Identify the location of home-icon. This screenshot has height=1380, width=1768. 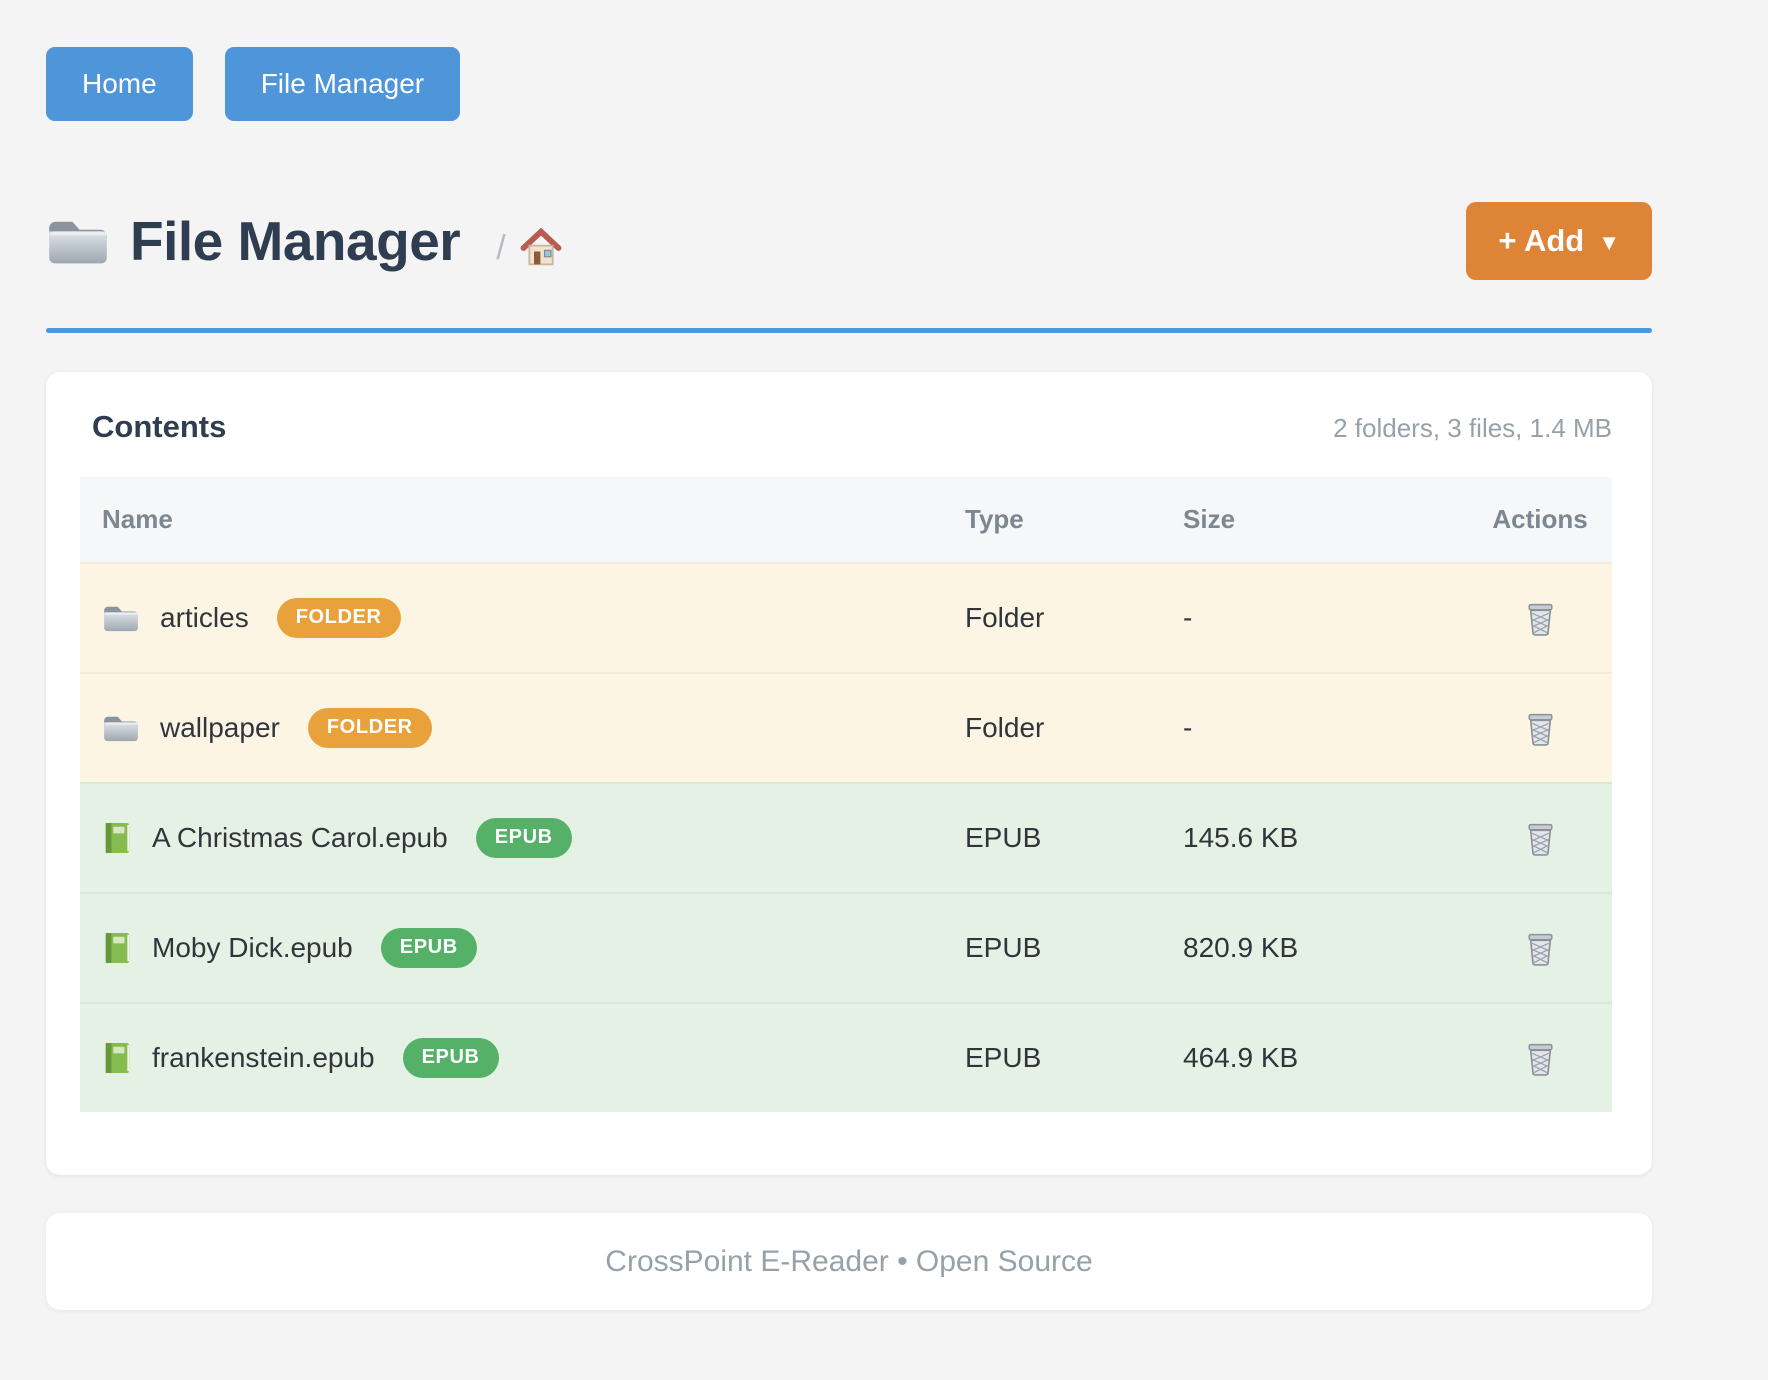
(541, 248).